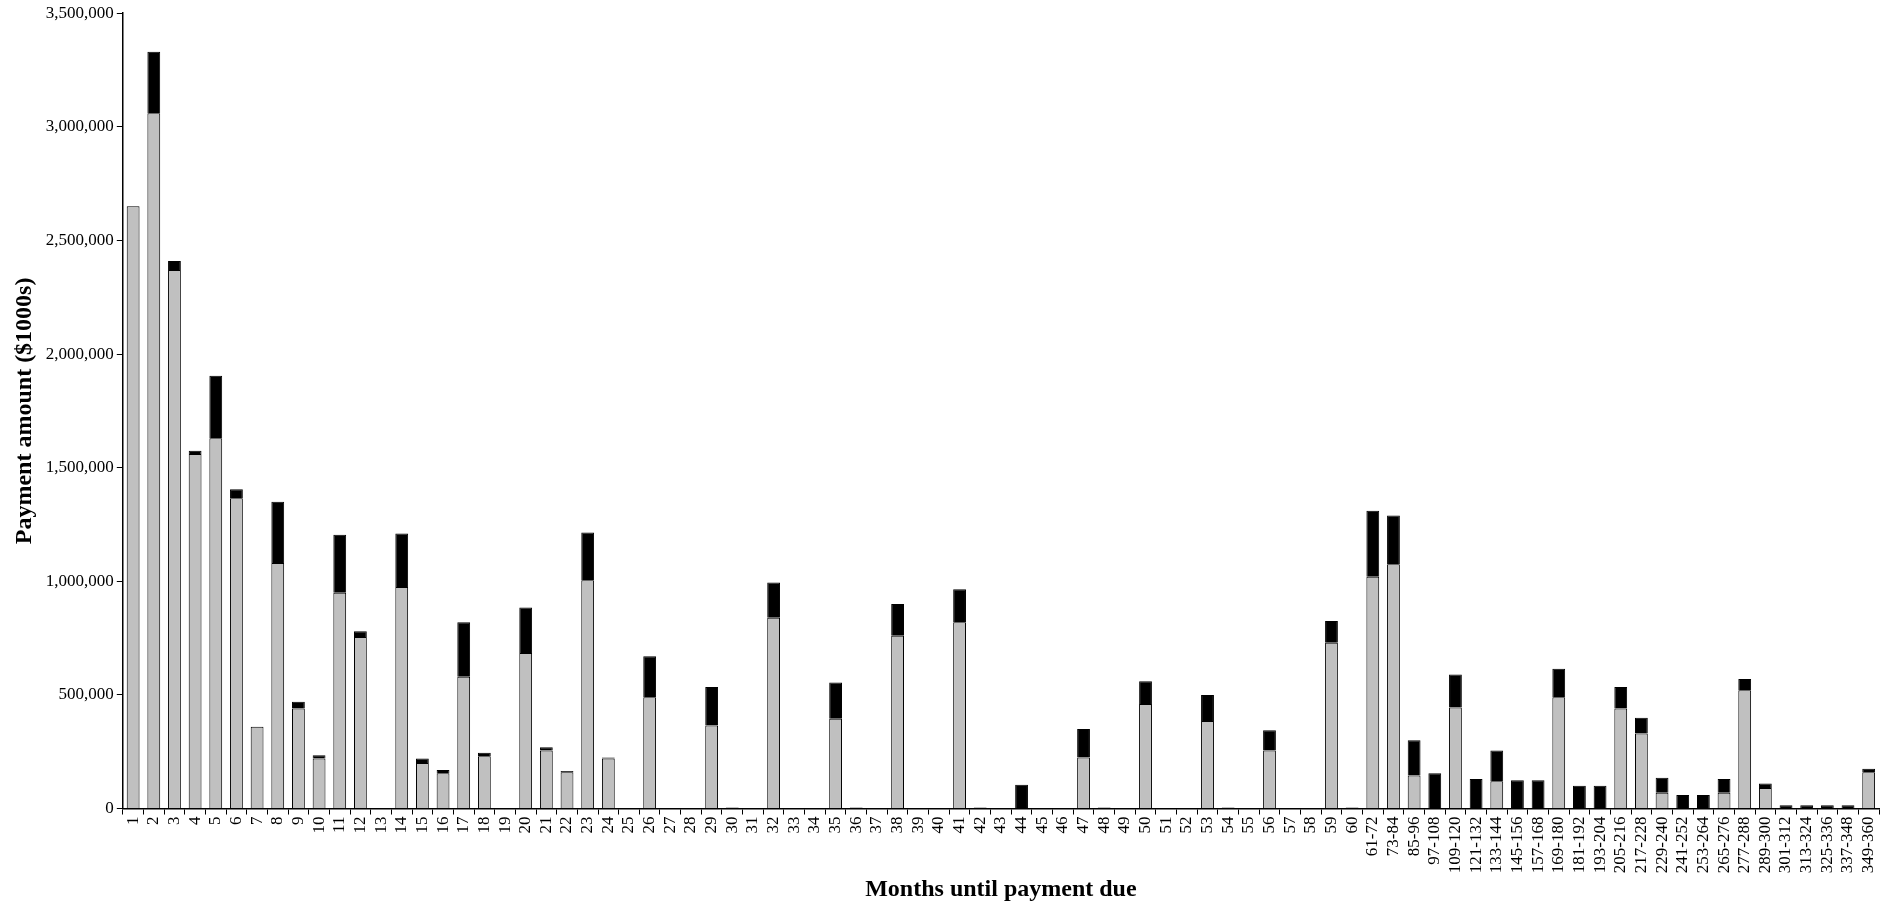  I want to click on x-tick-label: 52, so click(1186, 825).